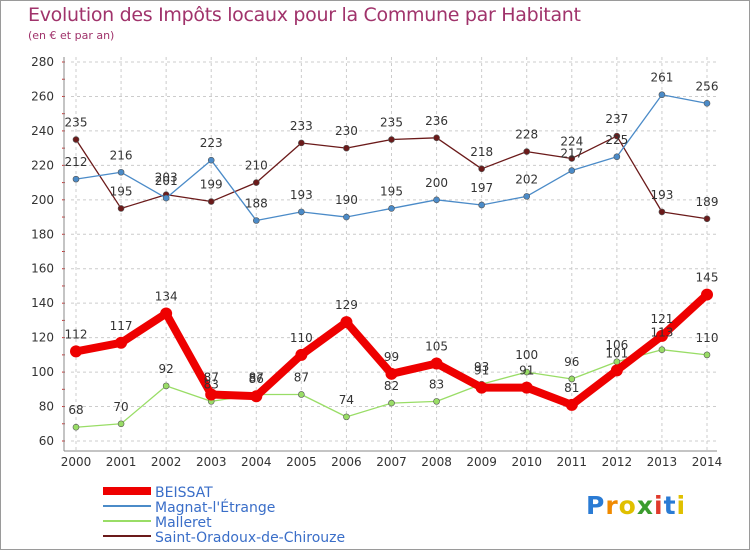 The width and height of the screenshot is (750, 550). What do you see at coordinates (42, 303) in the screenshot?
I see `y-tick-label: 140` at bounding box center [42, 303].